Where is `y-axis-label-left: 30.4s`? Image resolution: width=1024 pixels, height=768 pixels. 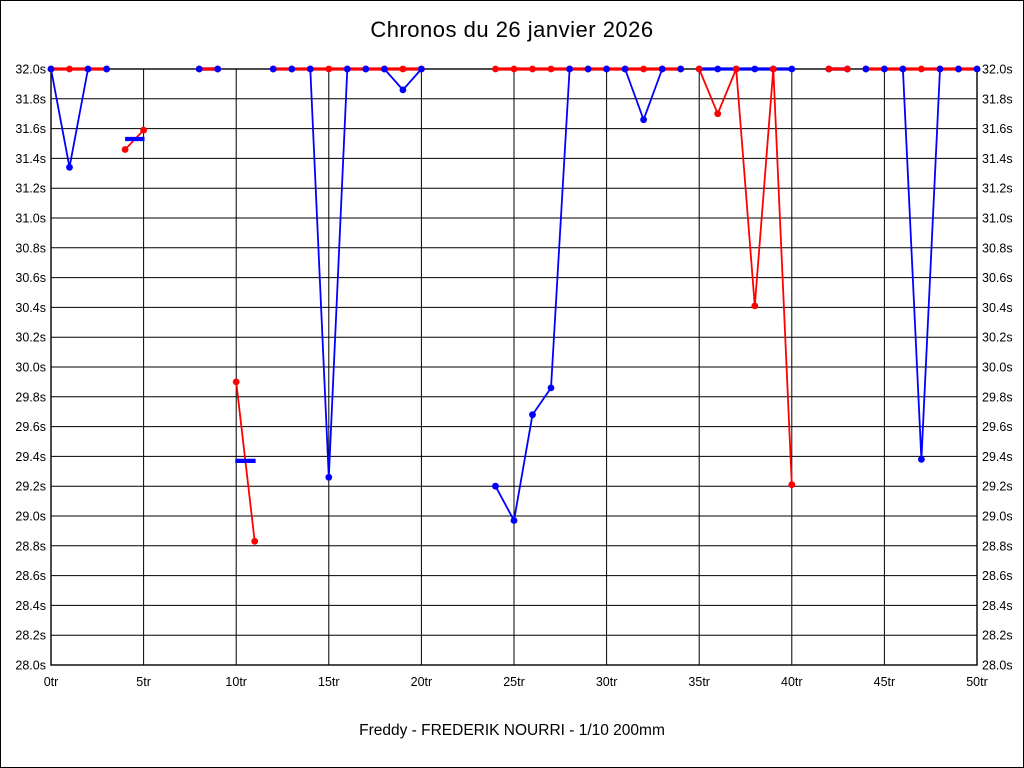 y-axis-label-left: 30.4s is located at coordinates (30, 308).